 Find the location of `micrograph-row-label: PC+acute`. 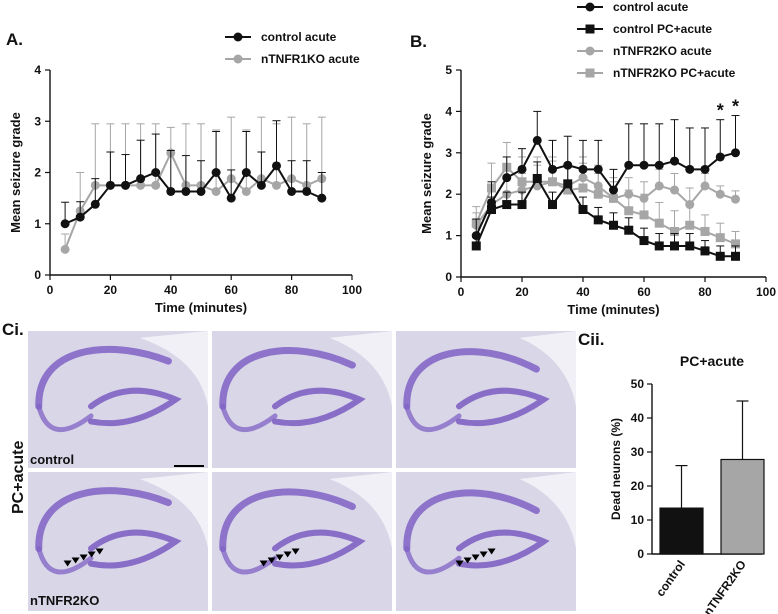

micrograph-row-label: PC+acute is located at coordinates (18, 477).